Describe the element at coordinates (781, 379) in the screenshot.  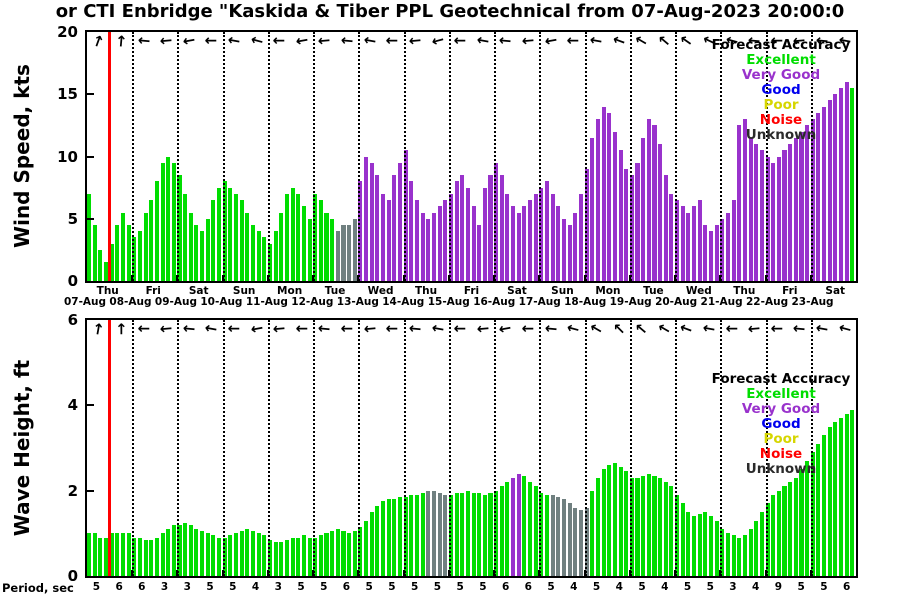
I see `legend-title: Forecast Accuracy` at that location.